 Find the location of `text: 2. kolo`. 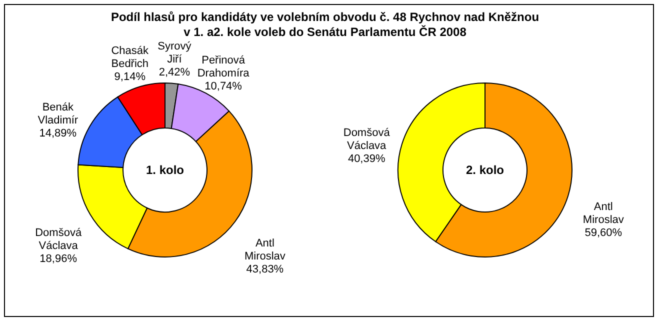

text: 2. kolo is located at coordinates (485, 170).